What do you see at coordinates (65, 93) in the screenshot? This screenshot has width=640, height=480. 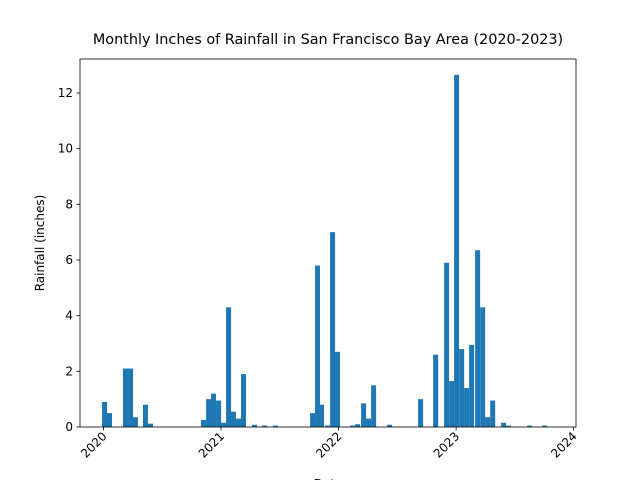 I see `y-tick-label: 12` at bounding box center [65, 93].